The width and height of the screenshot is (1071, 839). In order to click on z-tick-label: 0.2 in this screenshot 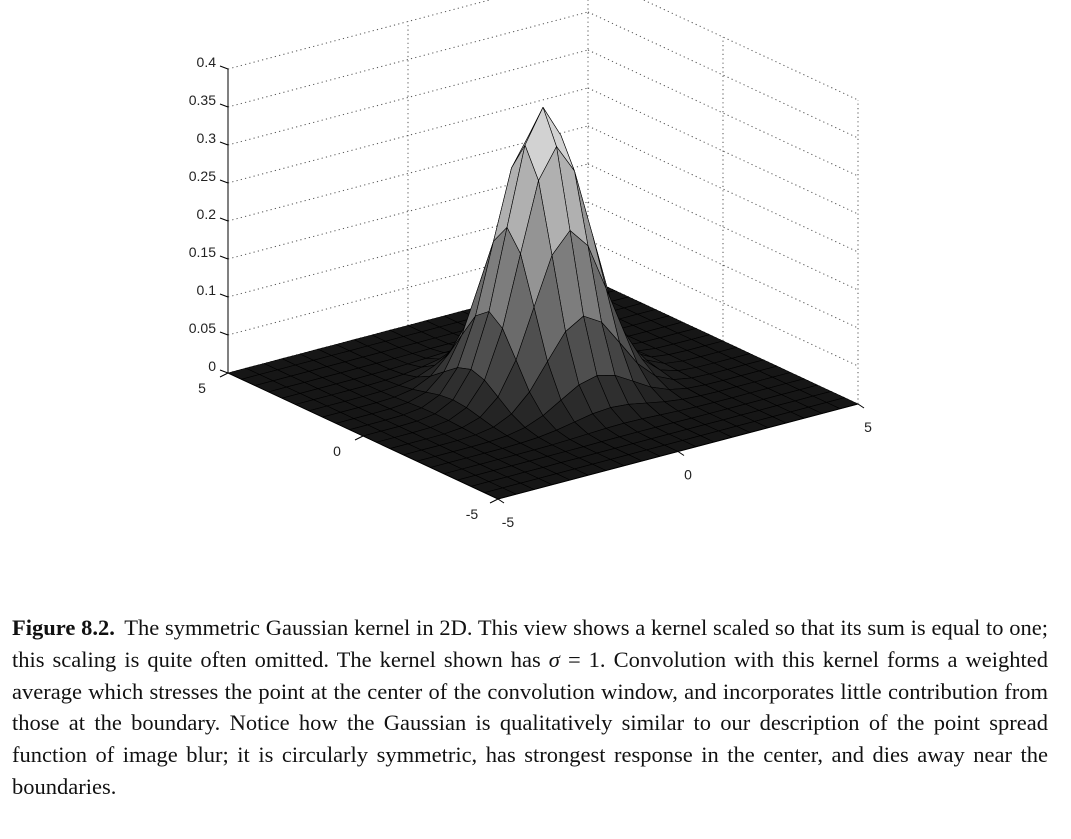, I will do `click(207, 214)`.